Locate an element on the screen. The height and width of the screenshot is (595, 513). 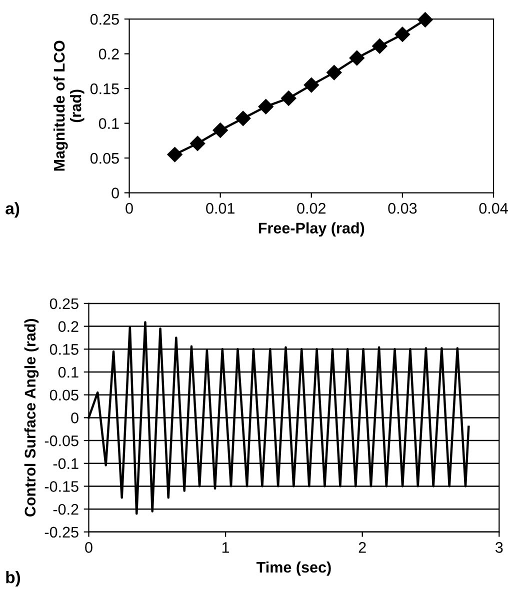
y-axis-title: Magnitude of LCO (rad) is located at coordinates (69, 105).